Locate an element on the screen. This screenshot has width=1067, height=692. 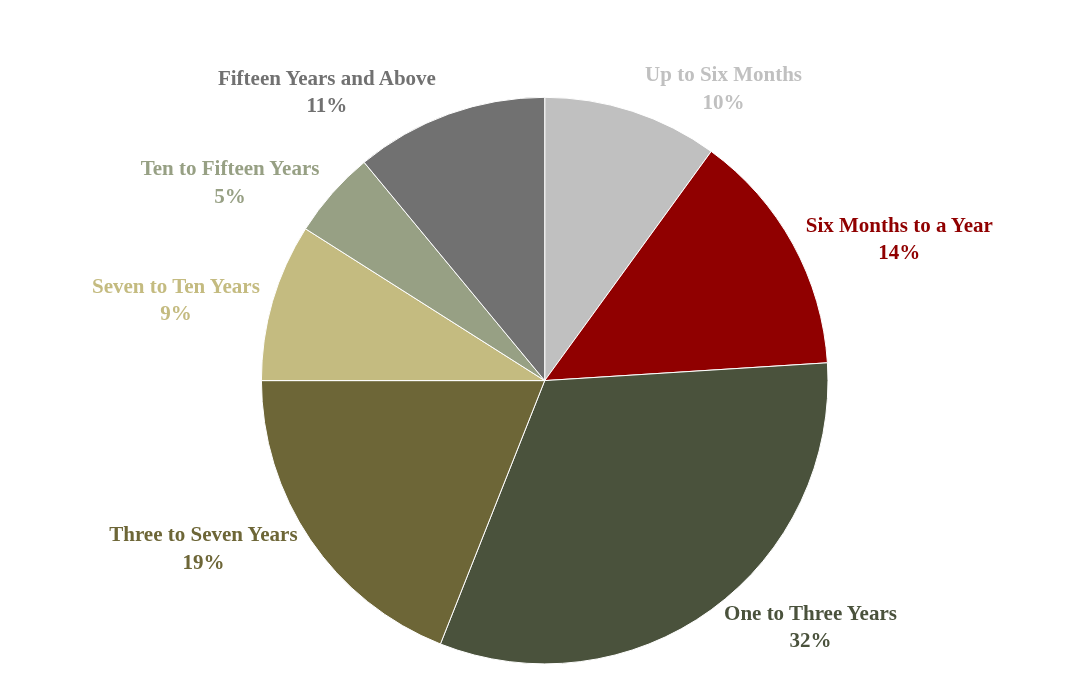
data-label: 9% is located at coordinates (176, 313).